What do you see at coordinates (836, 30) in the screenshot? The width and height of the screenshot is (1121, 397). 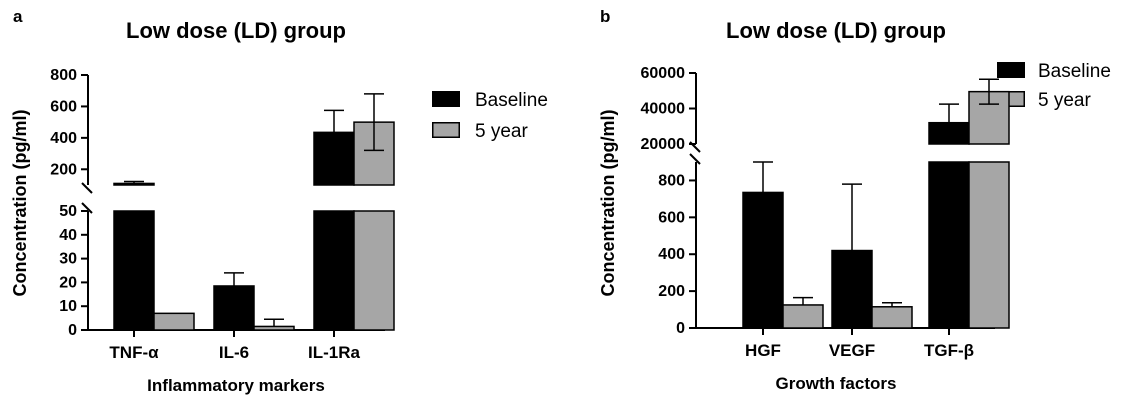 I see `panel-b-title: Low dose (LD) group` at bounding box center [836, 30].